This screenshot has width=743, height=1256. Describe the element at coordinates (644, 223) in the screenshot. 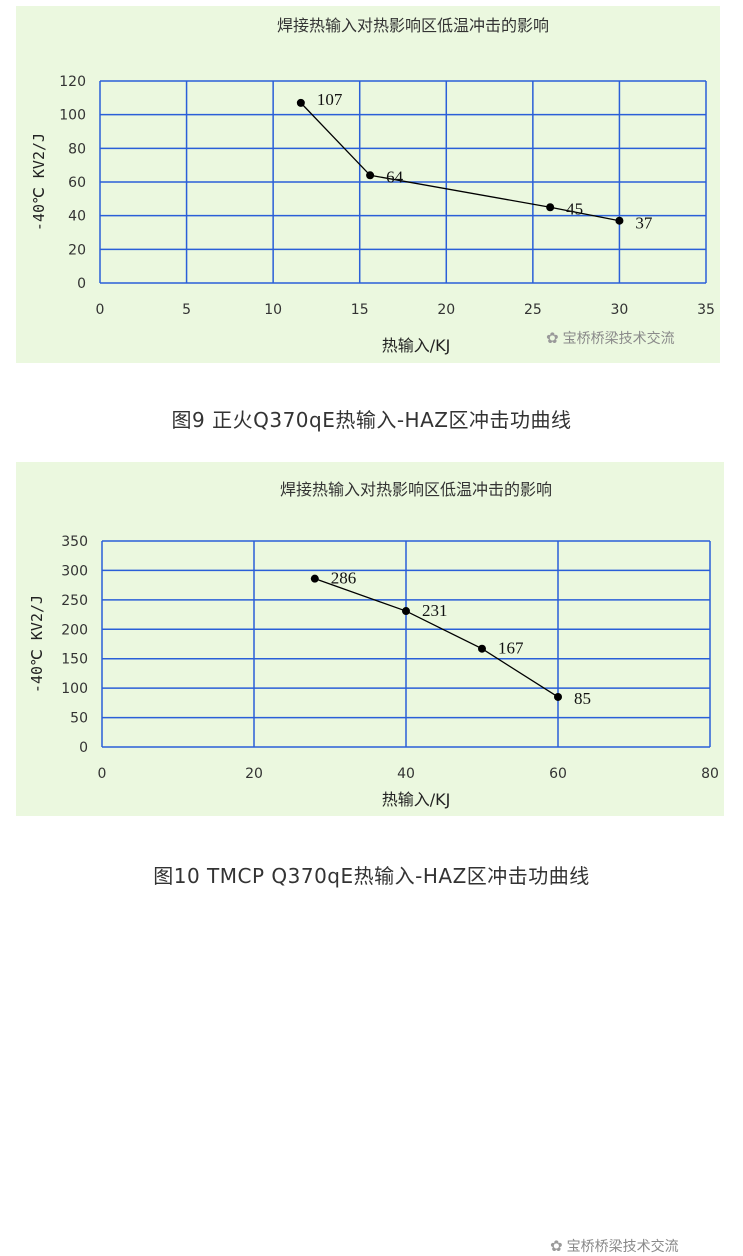

I see `data-label: 37` at that location.